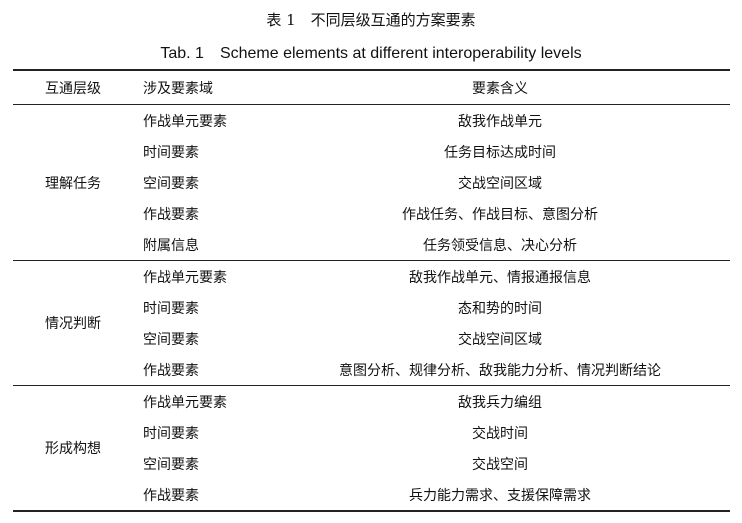 The height and width of the screenshot is (523, 742). Describe the element at coordinates (73, 324) in the screenshot. I see `level-cell: 情况判断` at that location.